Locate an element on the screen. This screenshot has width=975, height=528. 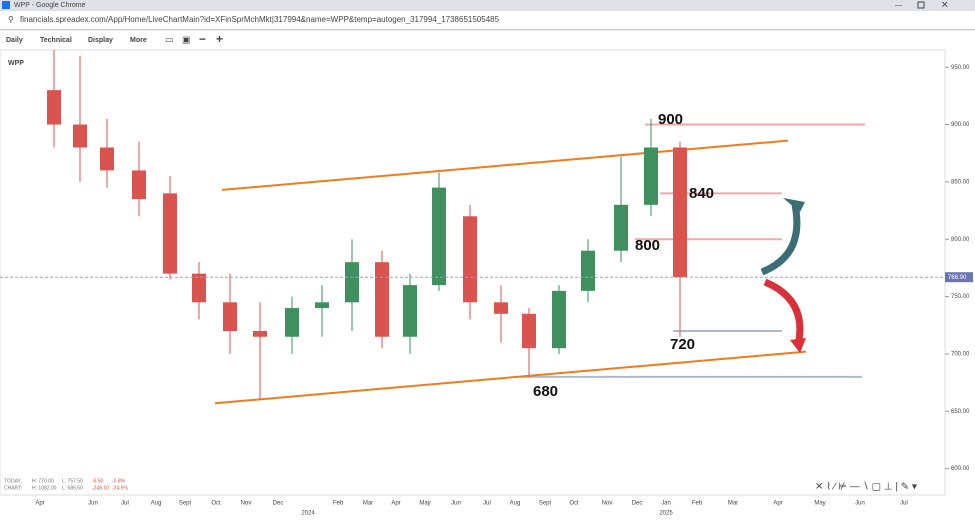
stat: -6.50 is located at coordinates (98, 481).